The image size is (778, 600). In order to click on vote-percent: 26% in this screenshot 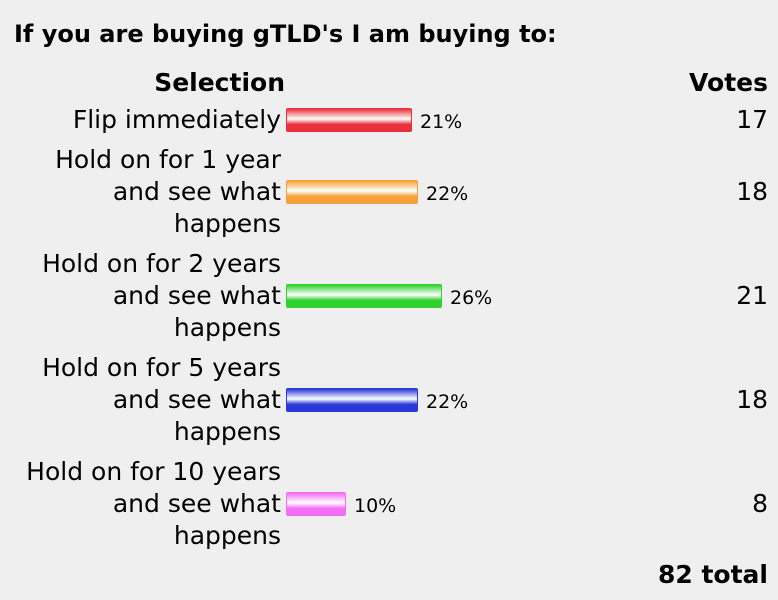, I will do `click(471, 298)`.